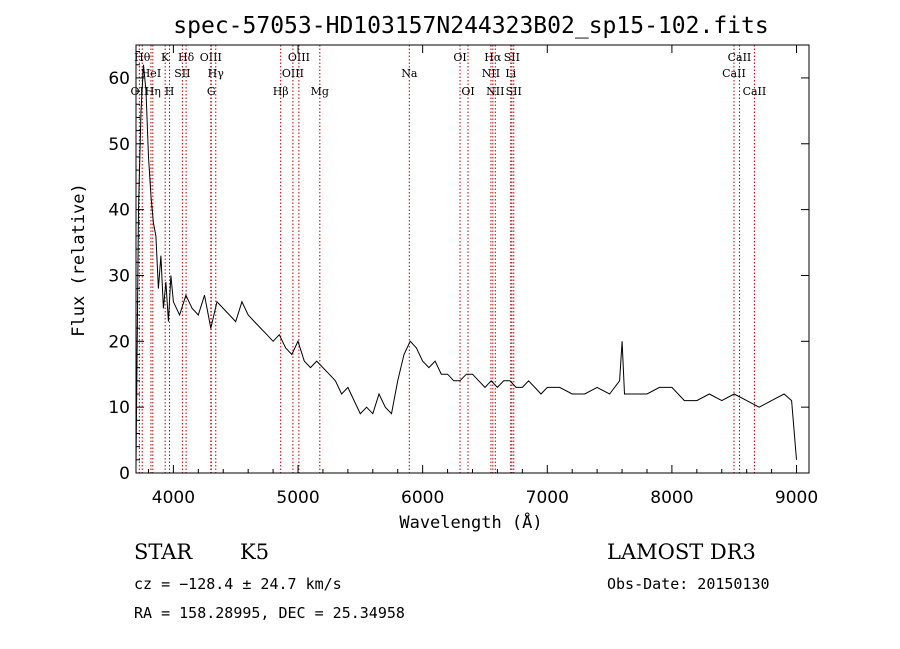 This screenshot has height=649, width=900. I want to click on marker-label-16: OI, so click(459, 57).